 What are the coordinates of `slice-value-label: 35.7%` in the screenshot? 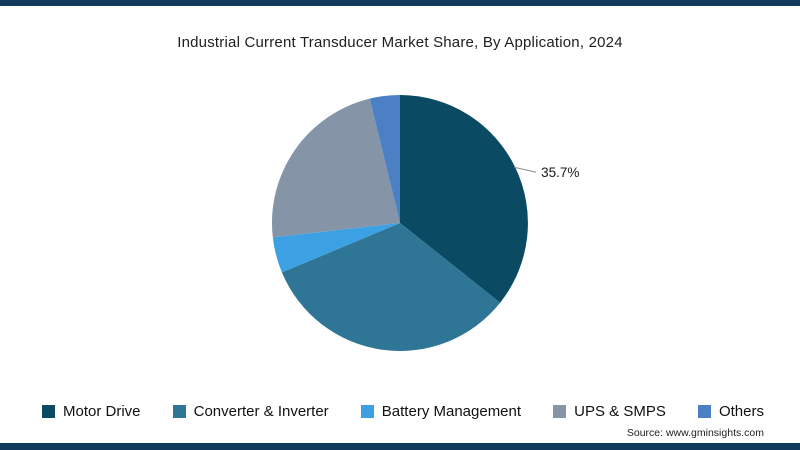 It's located at (560, 172).